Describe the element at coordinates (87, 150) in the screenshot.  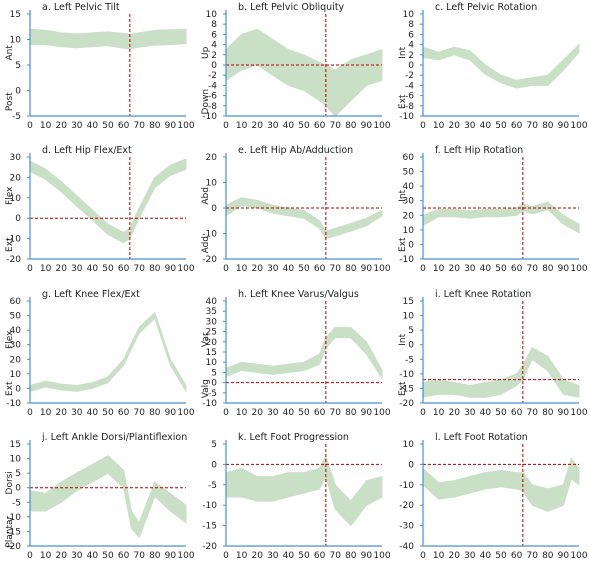
I see `chart-title: d. Left Hip Flex/Ext` at that location.